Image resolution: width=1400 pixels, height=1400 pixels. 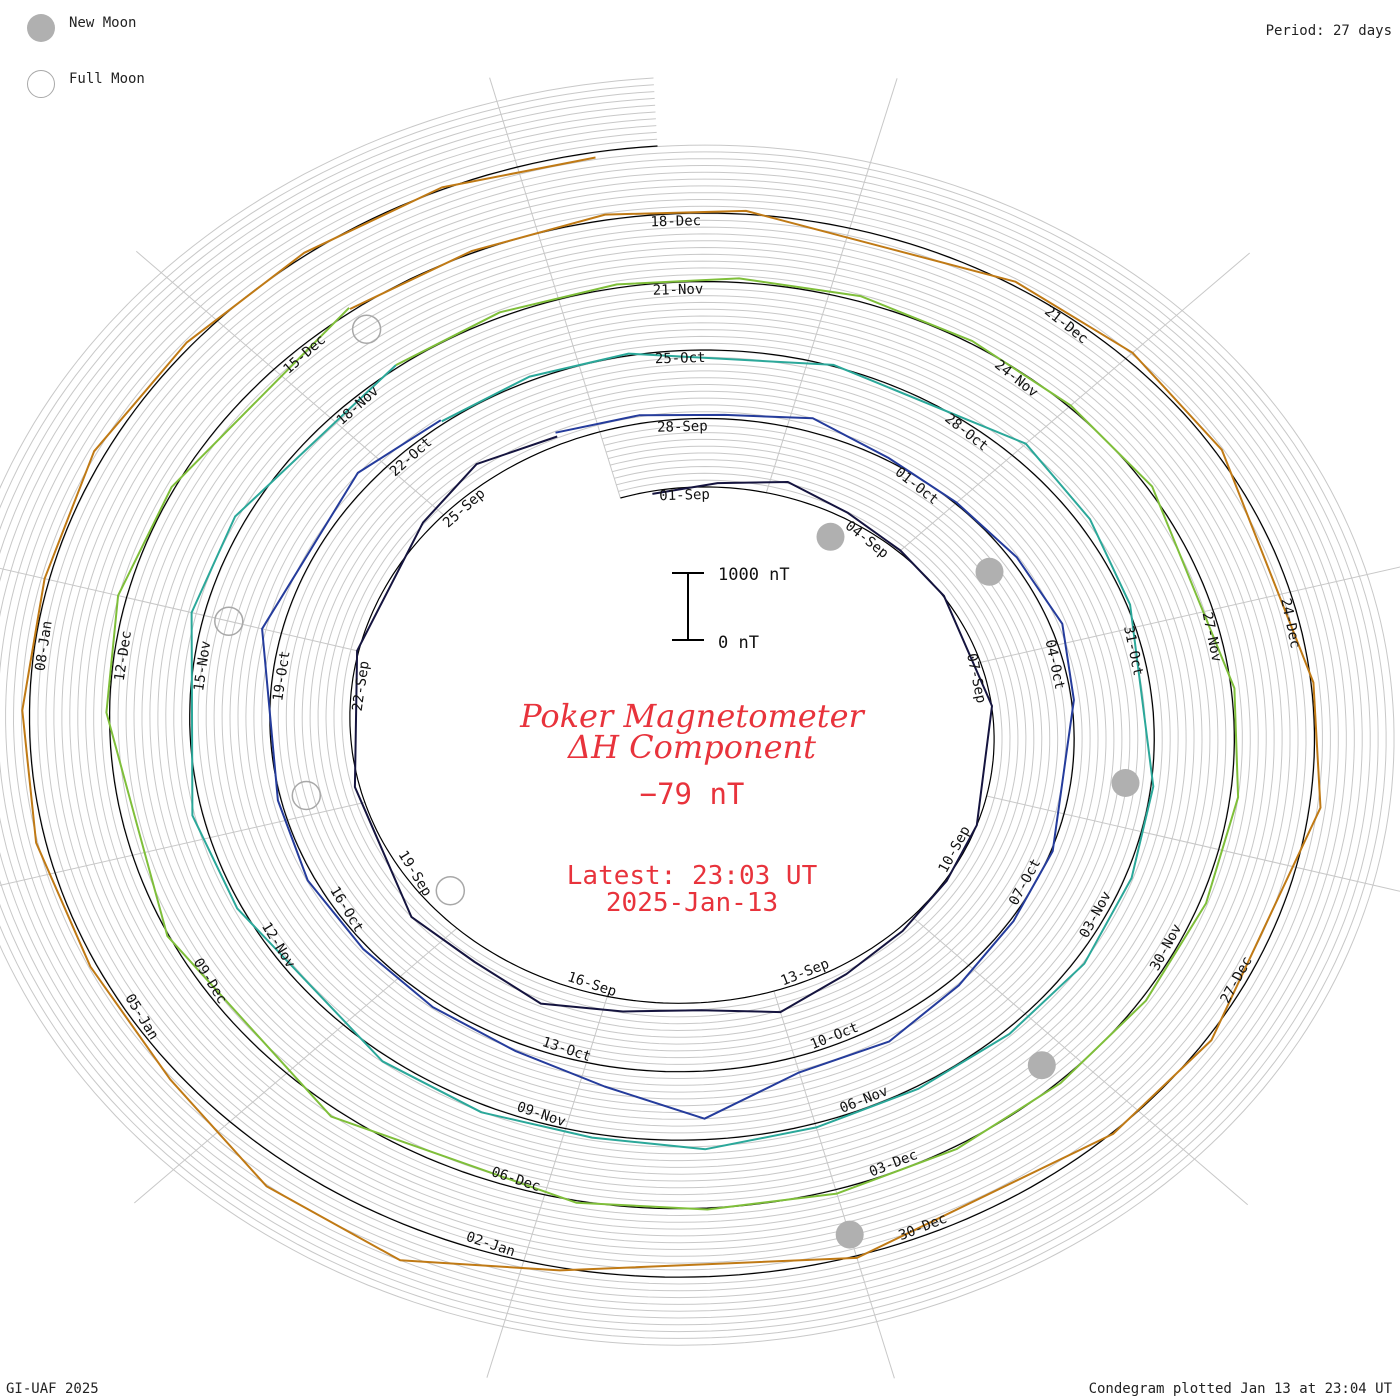 What do you see at coordinates (731, 609) in the screenshot?
I see `scale-bar: 1000 nT 0 nT` at bounding box center [731, 609].